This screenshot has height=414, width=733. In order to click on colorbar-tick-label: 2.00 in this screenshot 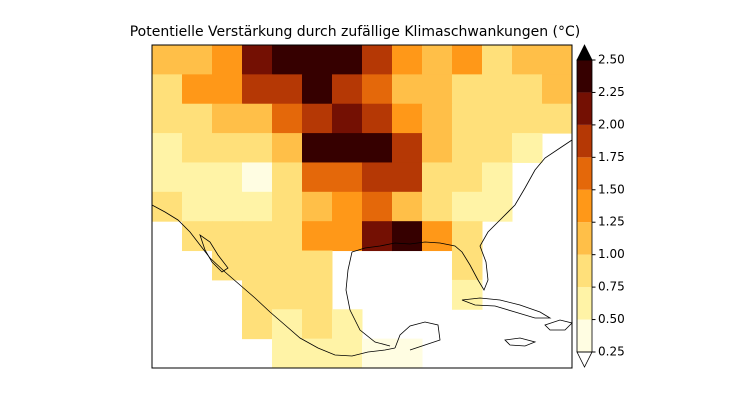, I will do `click(611, 124)`.